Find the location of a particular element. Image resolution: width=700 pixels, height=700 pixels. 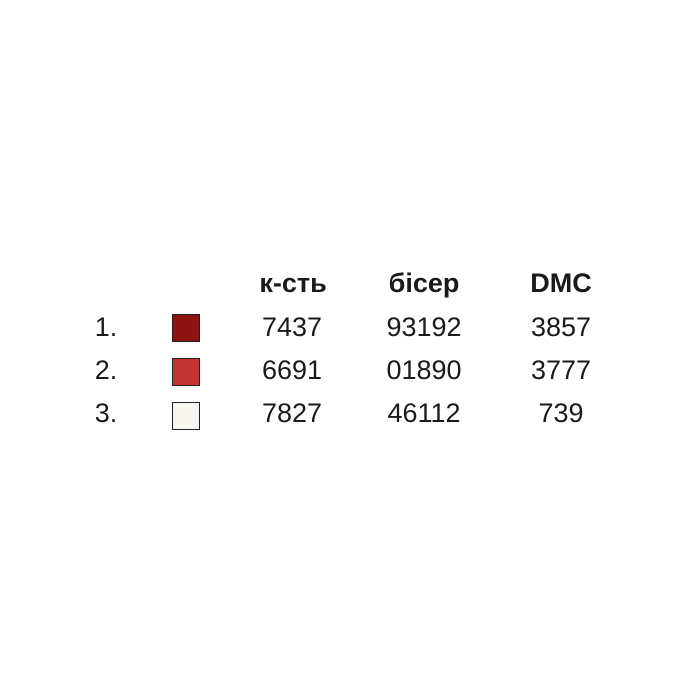

bead-cell: 93192 is located at coordinates (424, 327).